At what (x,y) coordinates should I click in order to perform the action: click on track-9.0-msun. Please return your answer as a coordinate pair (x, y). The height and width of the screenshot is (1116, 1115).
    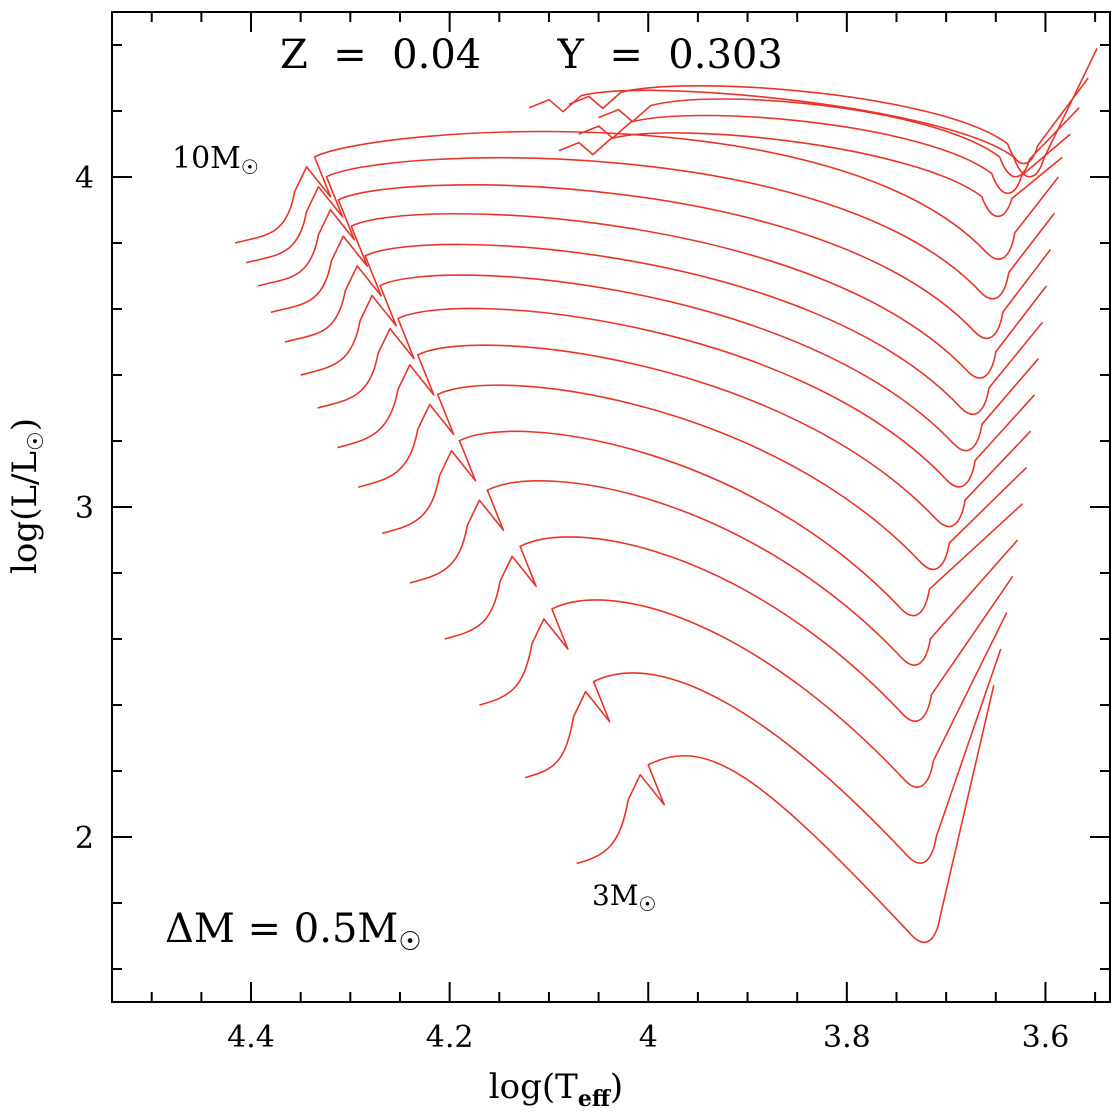
    Looking at the image, I should click on (654, 261).